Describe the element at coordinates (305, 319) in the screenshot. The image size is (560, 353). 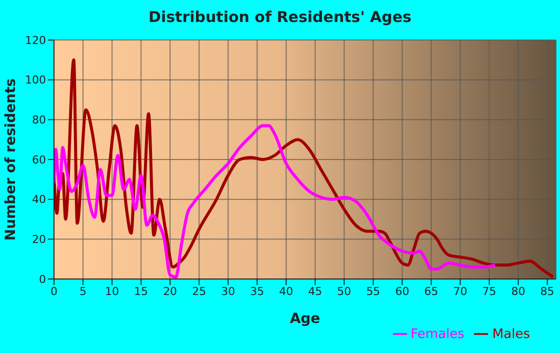
I see `x-axis-title: Age` at that location.